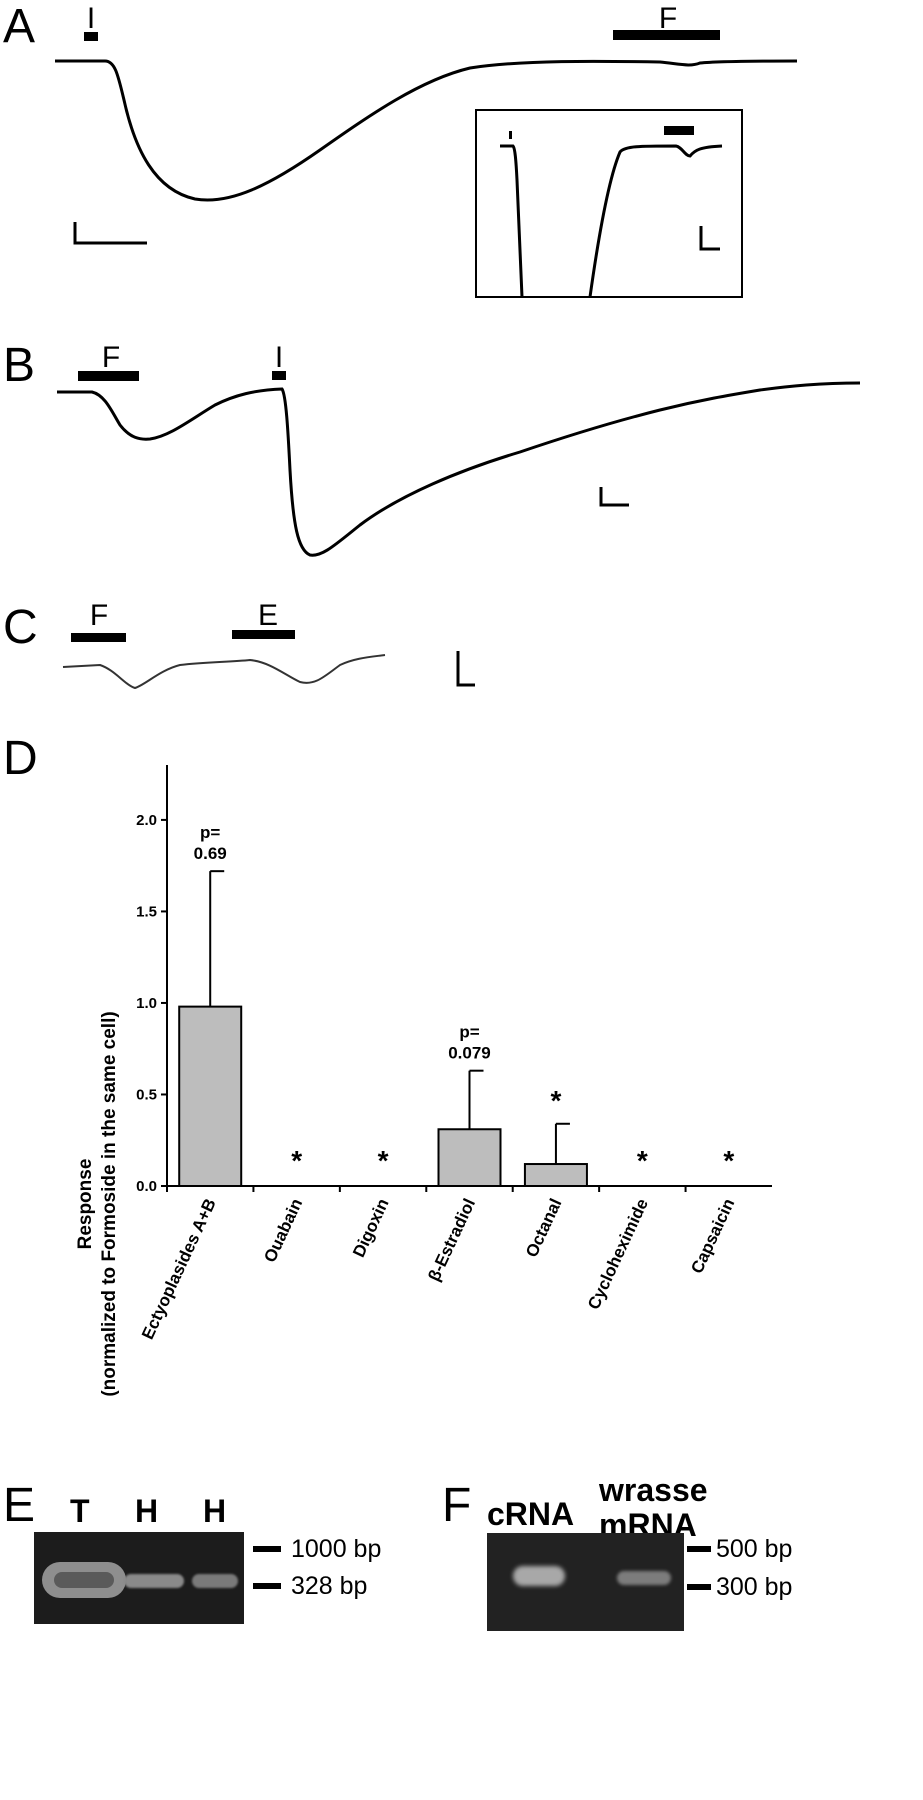 This screenshot has width=923, height=1800. I want to click on panel-f-marker-500-label: 500 bp, so click(754, 1549).